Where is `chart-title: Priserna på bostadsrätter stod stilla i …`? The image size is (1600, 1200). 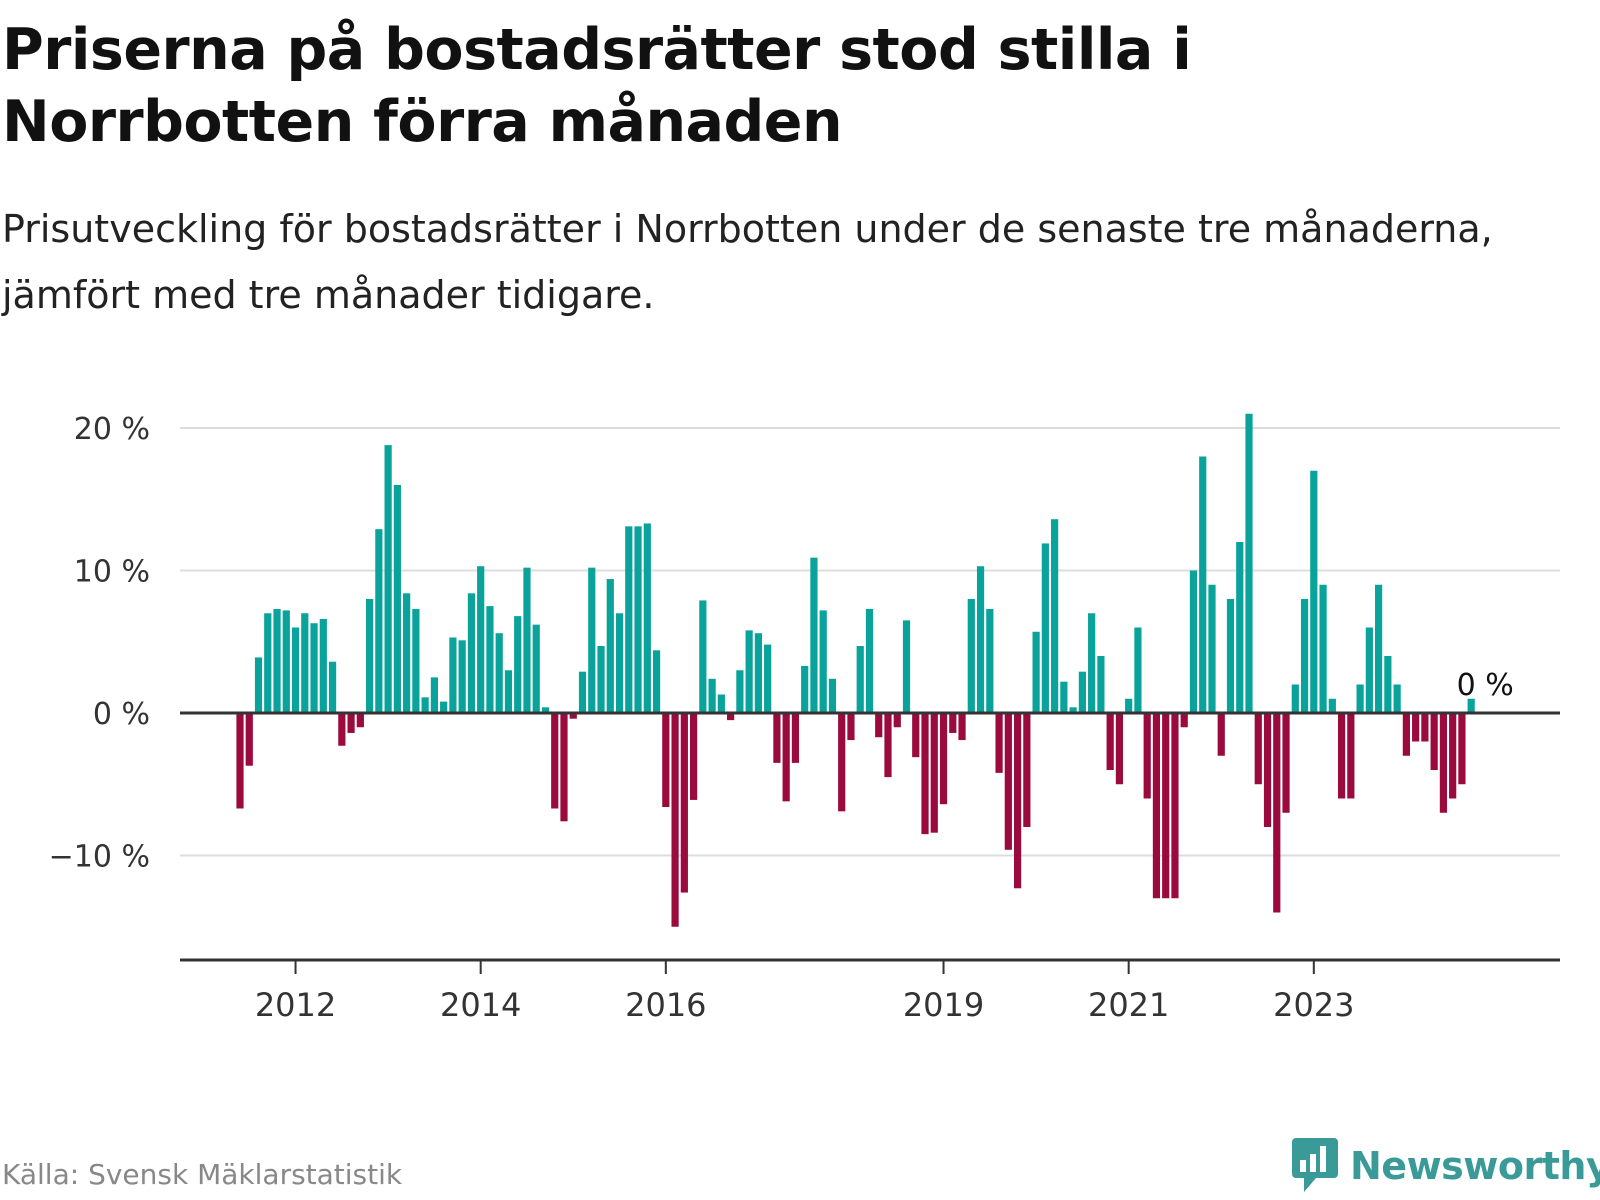
chart-title: Priserna på bostadsrätter stod stilla i … is located at coordinates (597, 86).